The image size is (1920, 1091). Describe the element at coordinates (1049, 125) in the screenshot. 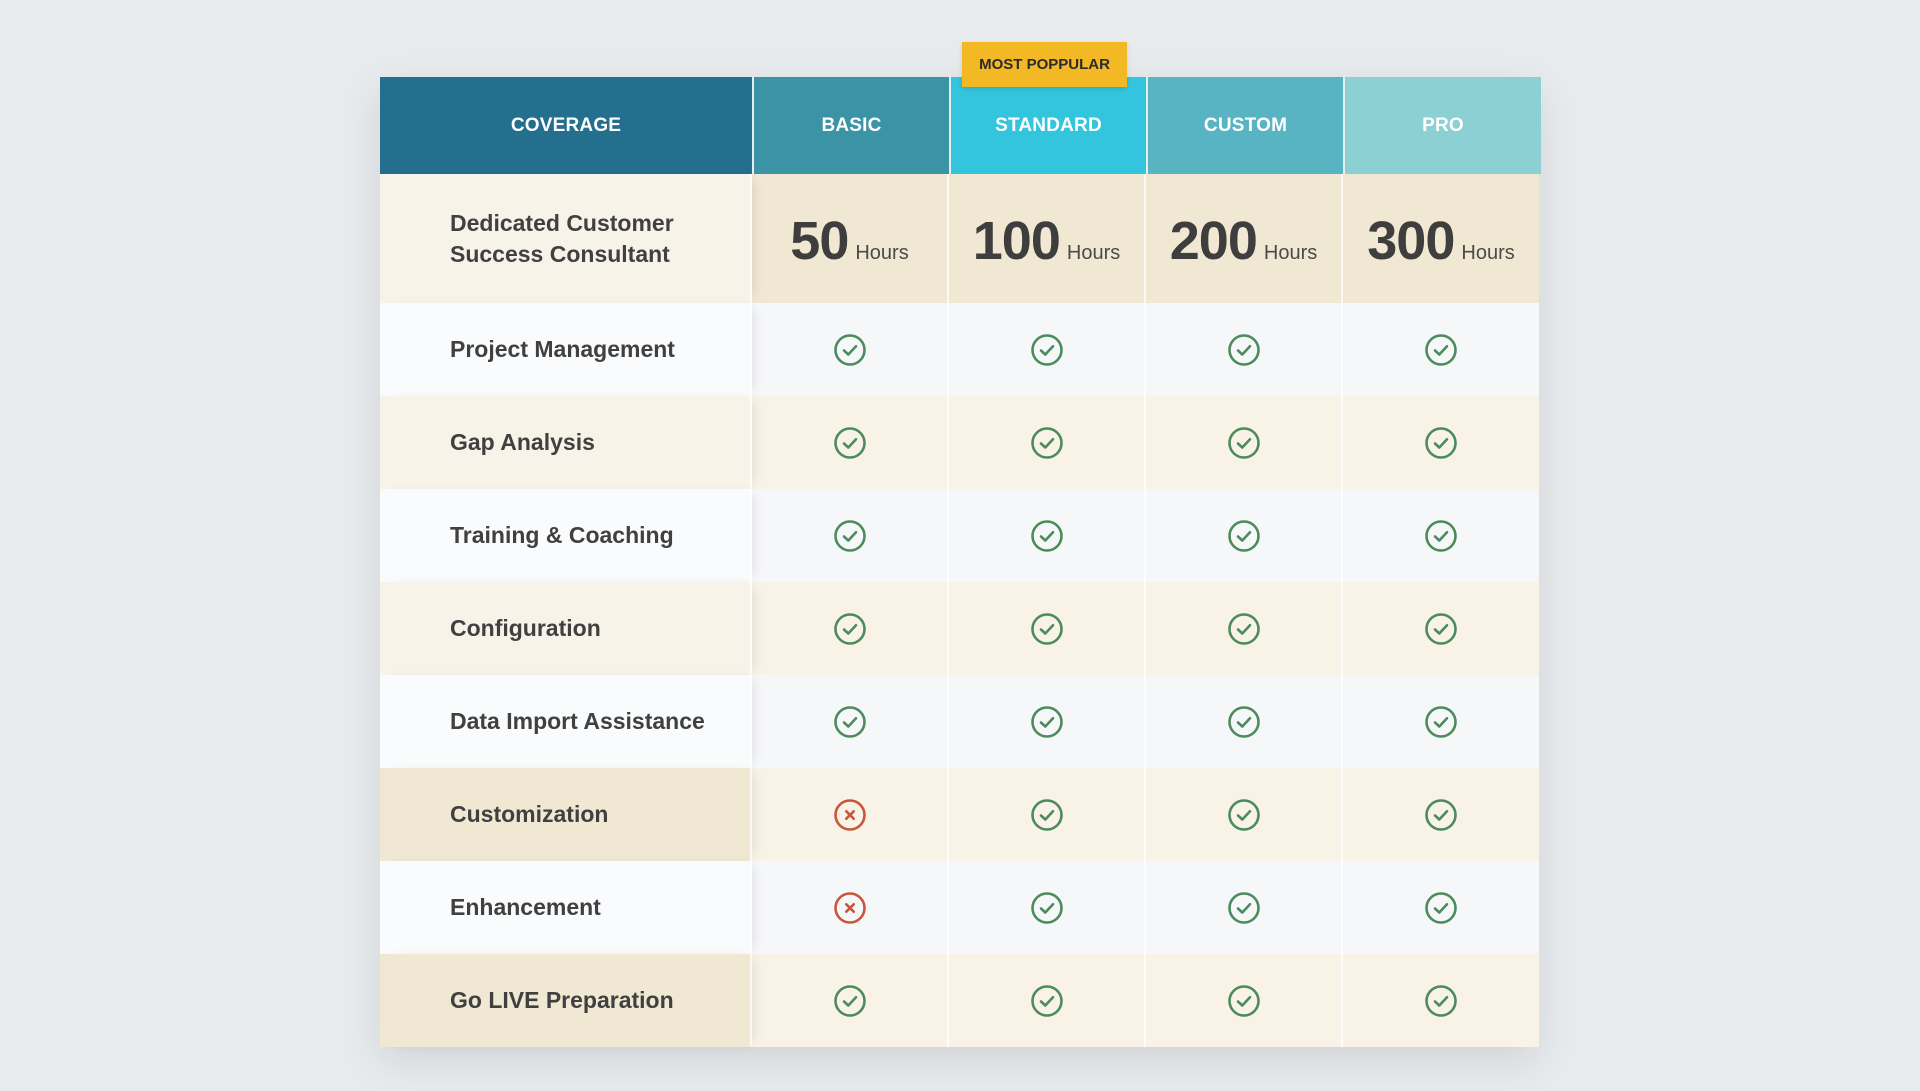

I see `header-plan-standard: STANDARD` at that location.